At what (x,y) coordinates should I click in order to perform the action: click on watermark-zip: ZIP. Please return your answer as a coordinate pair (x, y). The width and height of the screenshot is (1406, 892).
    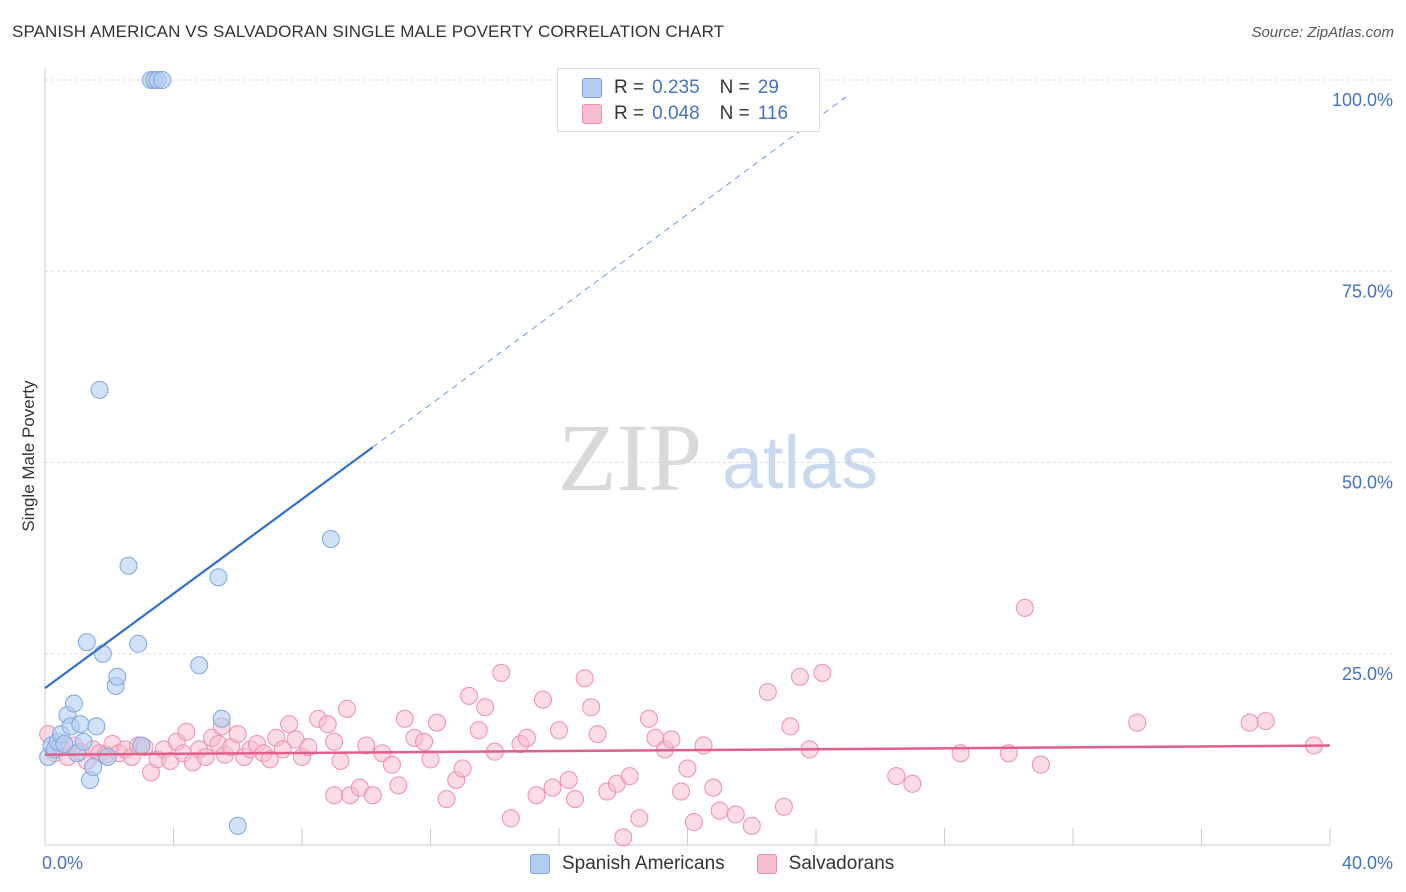
    Looking at the image, I should click on (630, 457).